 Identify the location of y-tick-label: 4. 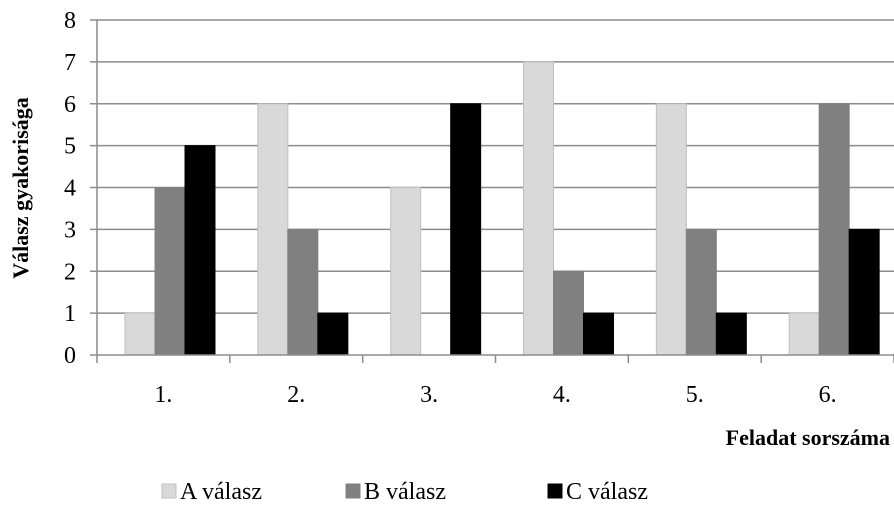
(70, 189).